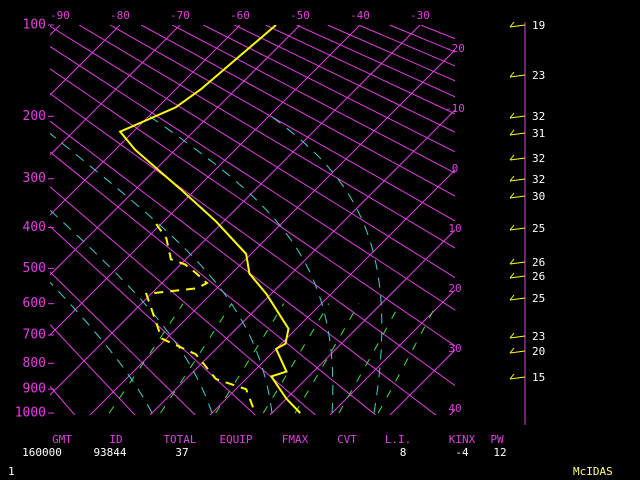 The width and height of the screenshot is (640, 480). Describe the element at coordinates (180, 15) in the screenshot. I see `top-temperature-label: -70` at that location.